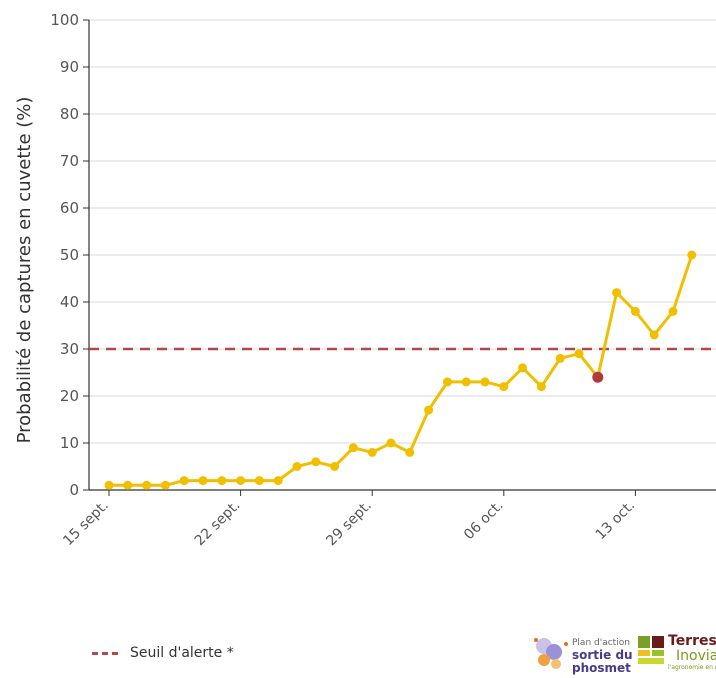 Image resolution: width=716 pixels, height=678 pixels. I want to click on y-tick-label: 0, so click(74, 490).